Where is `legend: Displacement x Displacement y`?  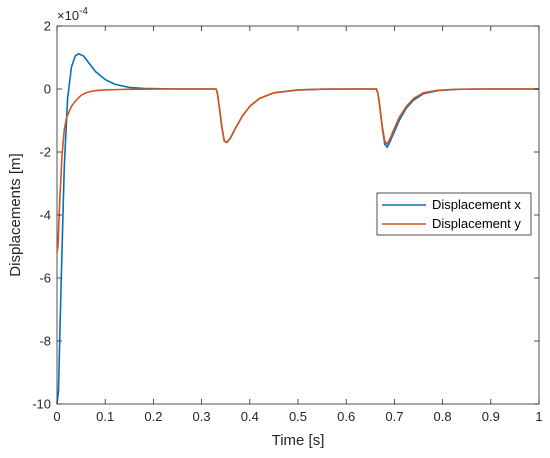 legend: Displacement x Displacement y is located at coordinates (454, 214).